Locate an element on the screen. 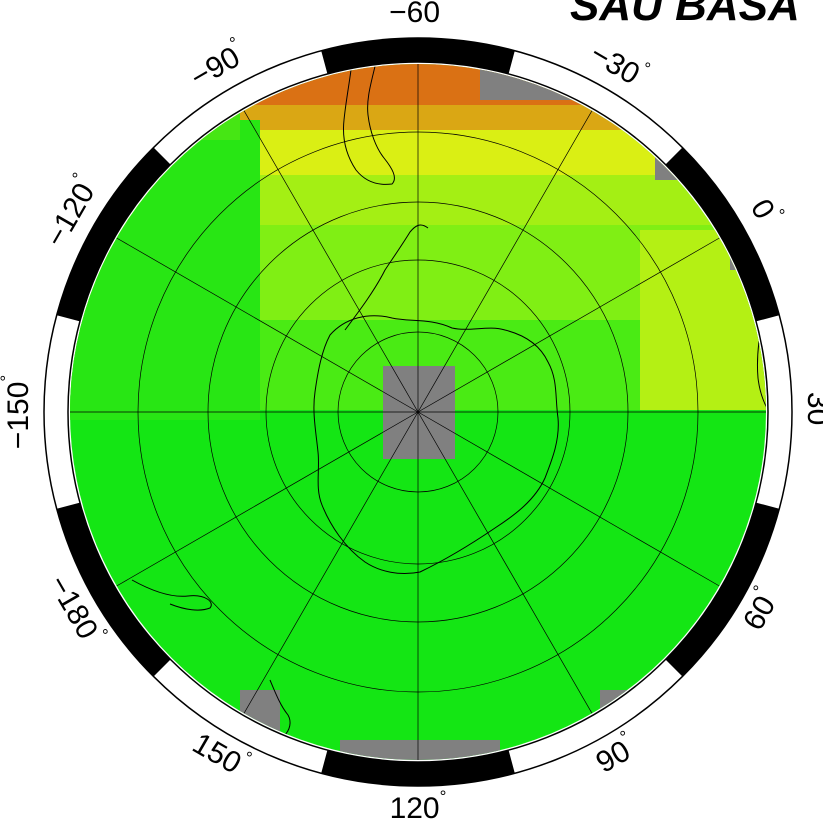 This screenshot has width=823, height=822. lon-label-minus150: −150° is located at coordinates (17, 412).